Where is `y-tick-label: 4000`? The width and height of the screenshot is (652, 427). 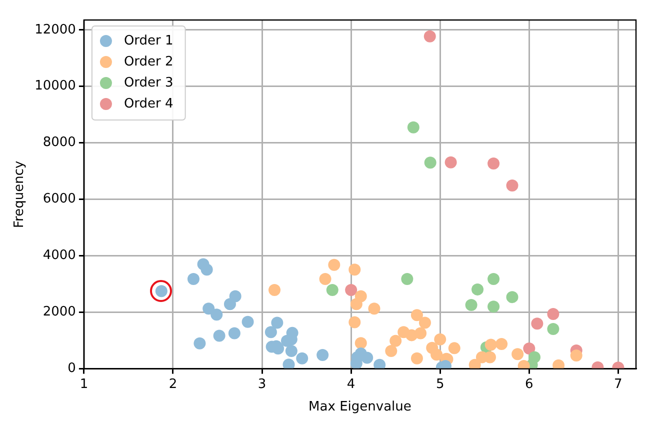
y-tick-label: 4000 is located at coordinates (59, 256).